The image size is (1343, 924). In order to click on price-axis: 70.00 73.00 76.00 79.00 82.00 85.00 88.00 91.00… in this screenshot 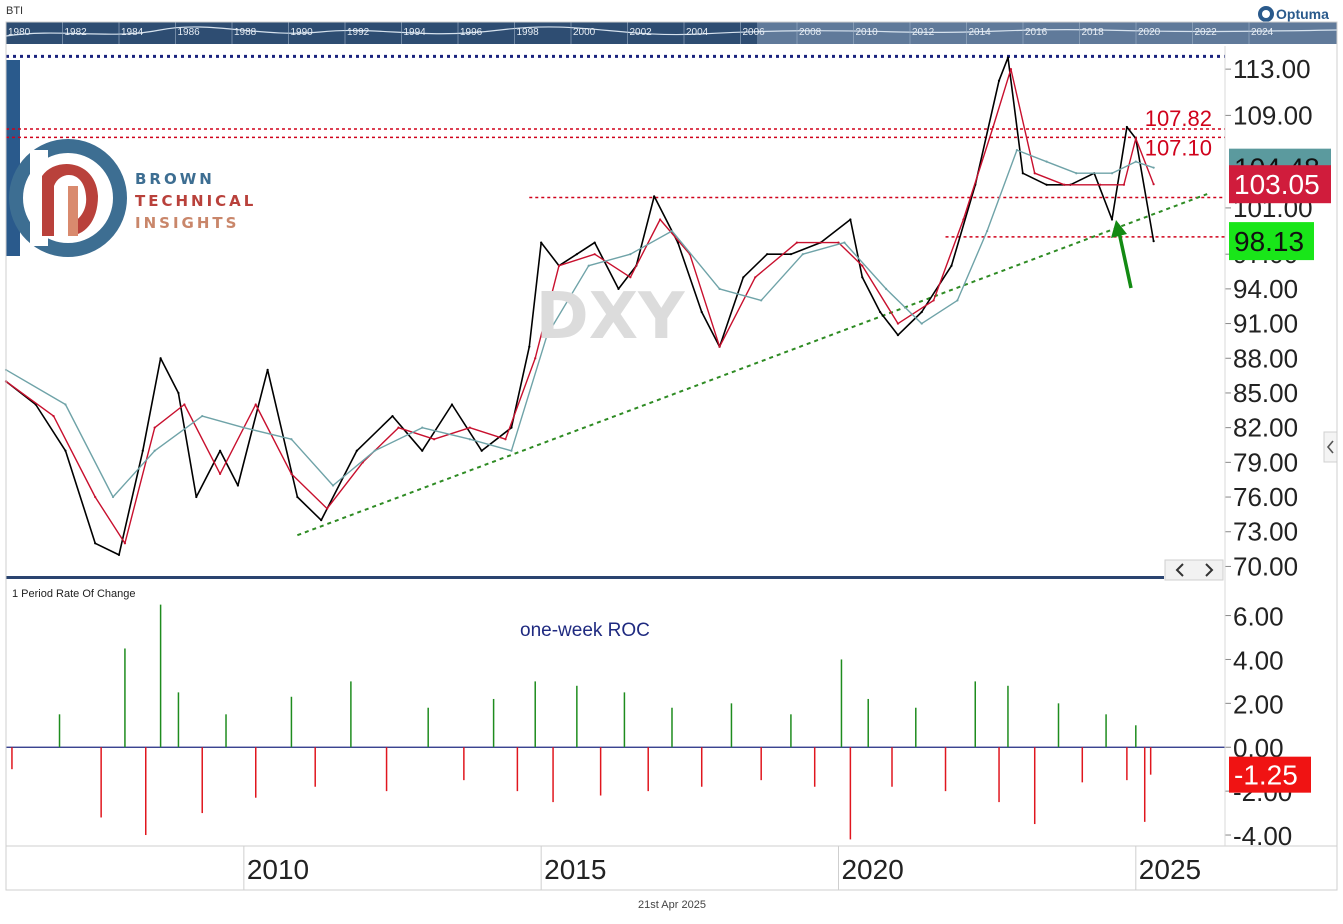, I will do `click(1269, 317)`.